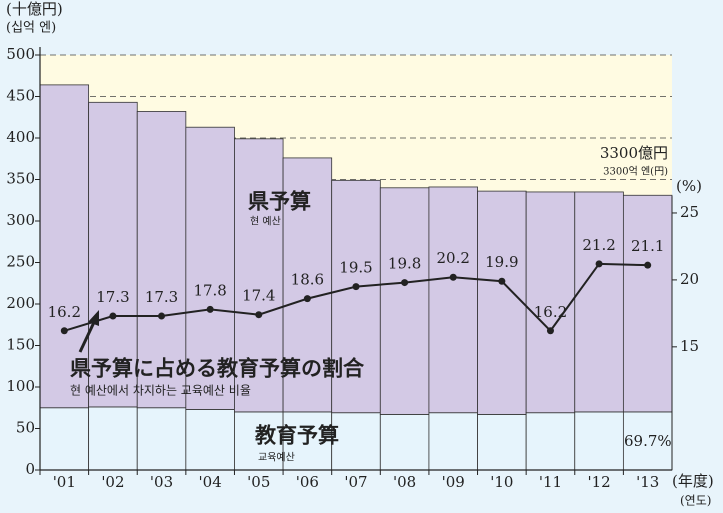 Image resolution: width=723 pixels, height=513 pixels. What do you see at coordinates (20, 54) in the screenshot?
I see `y-tick-label: 500` at bounding box center [20, 54].